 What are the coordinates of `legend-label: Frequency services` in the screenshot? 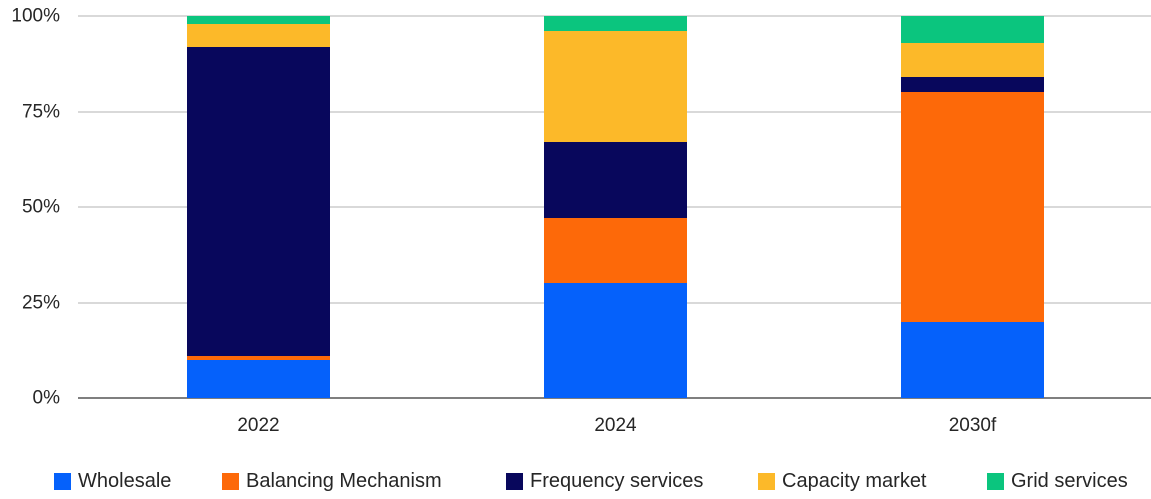 It's located at (617, 481).